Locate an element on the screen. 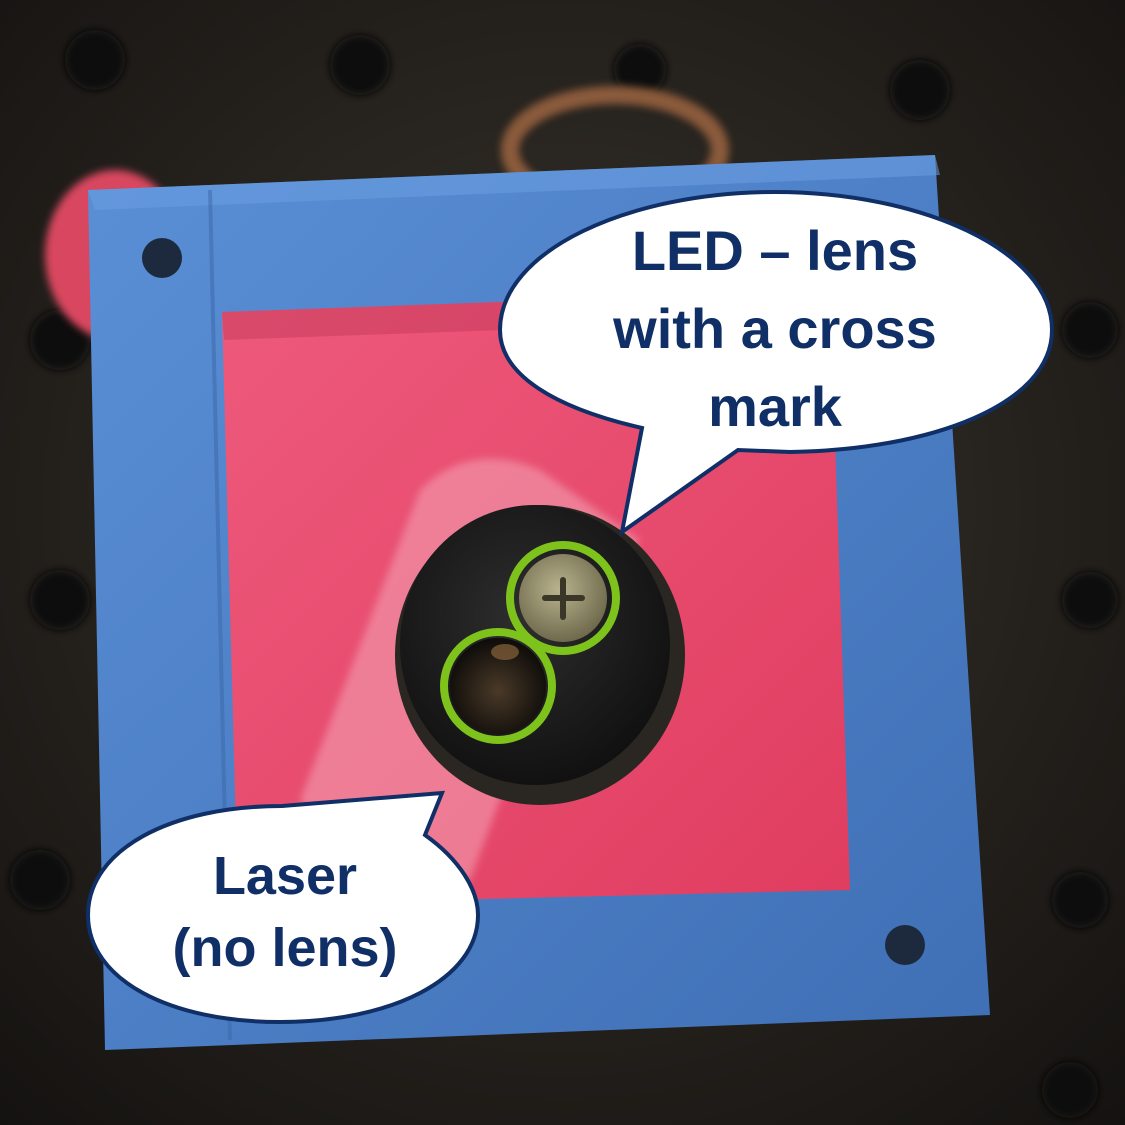  laser-highlight-ring is located at coordinates (498, 686).